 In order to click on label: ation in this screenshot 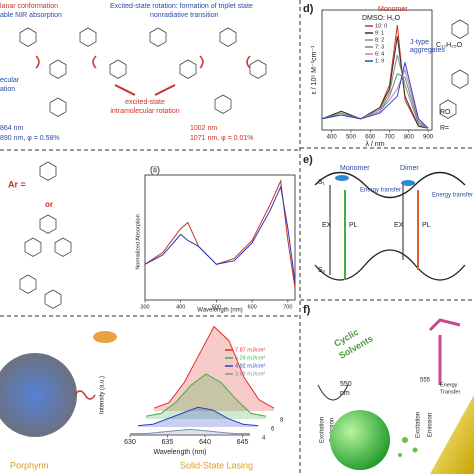, I will do `click(7, 89)`.